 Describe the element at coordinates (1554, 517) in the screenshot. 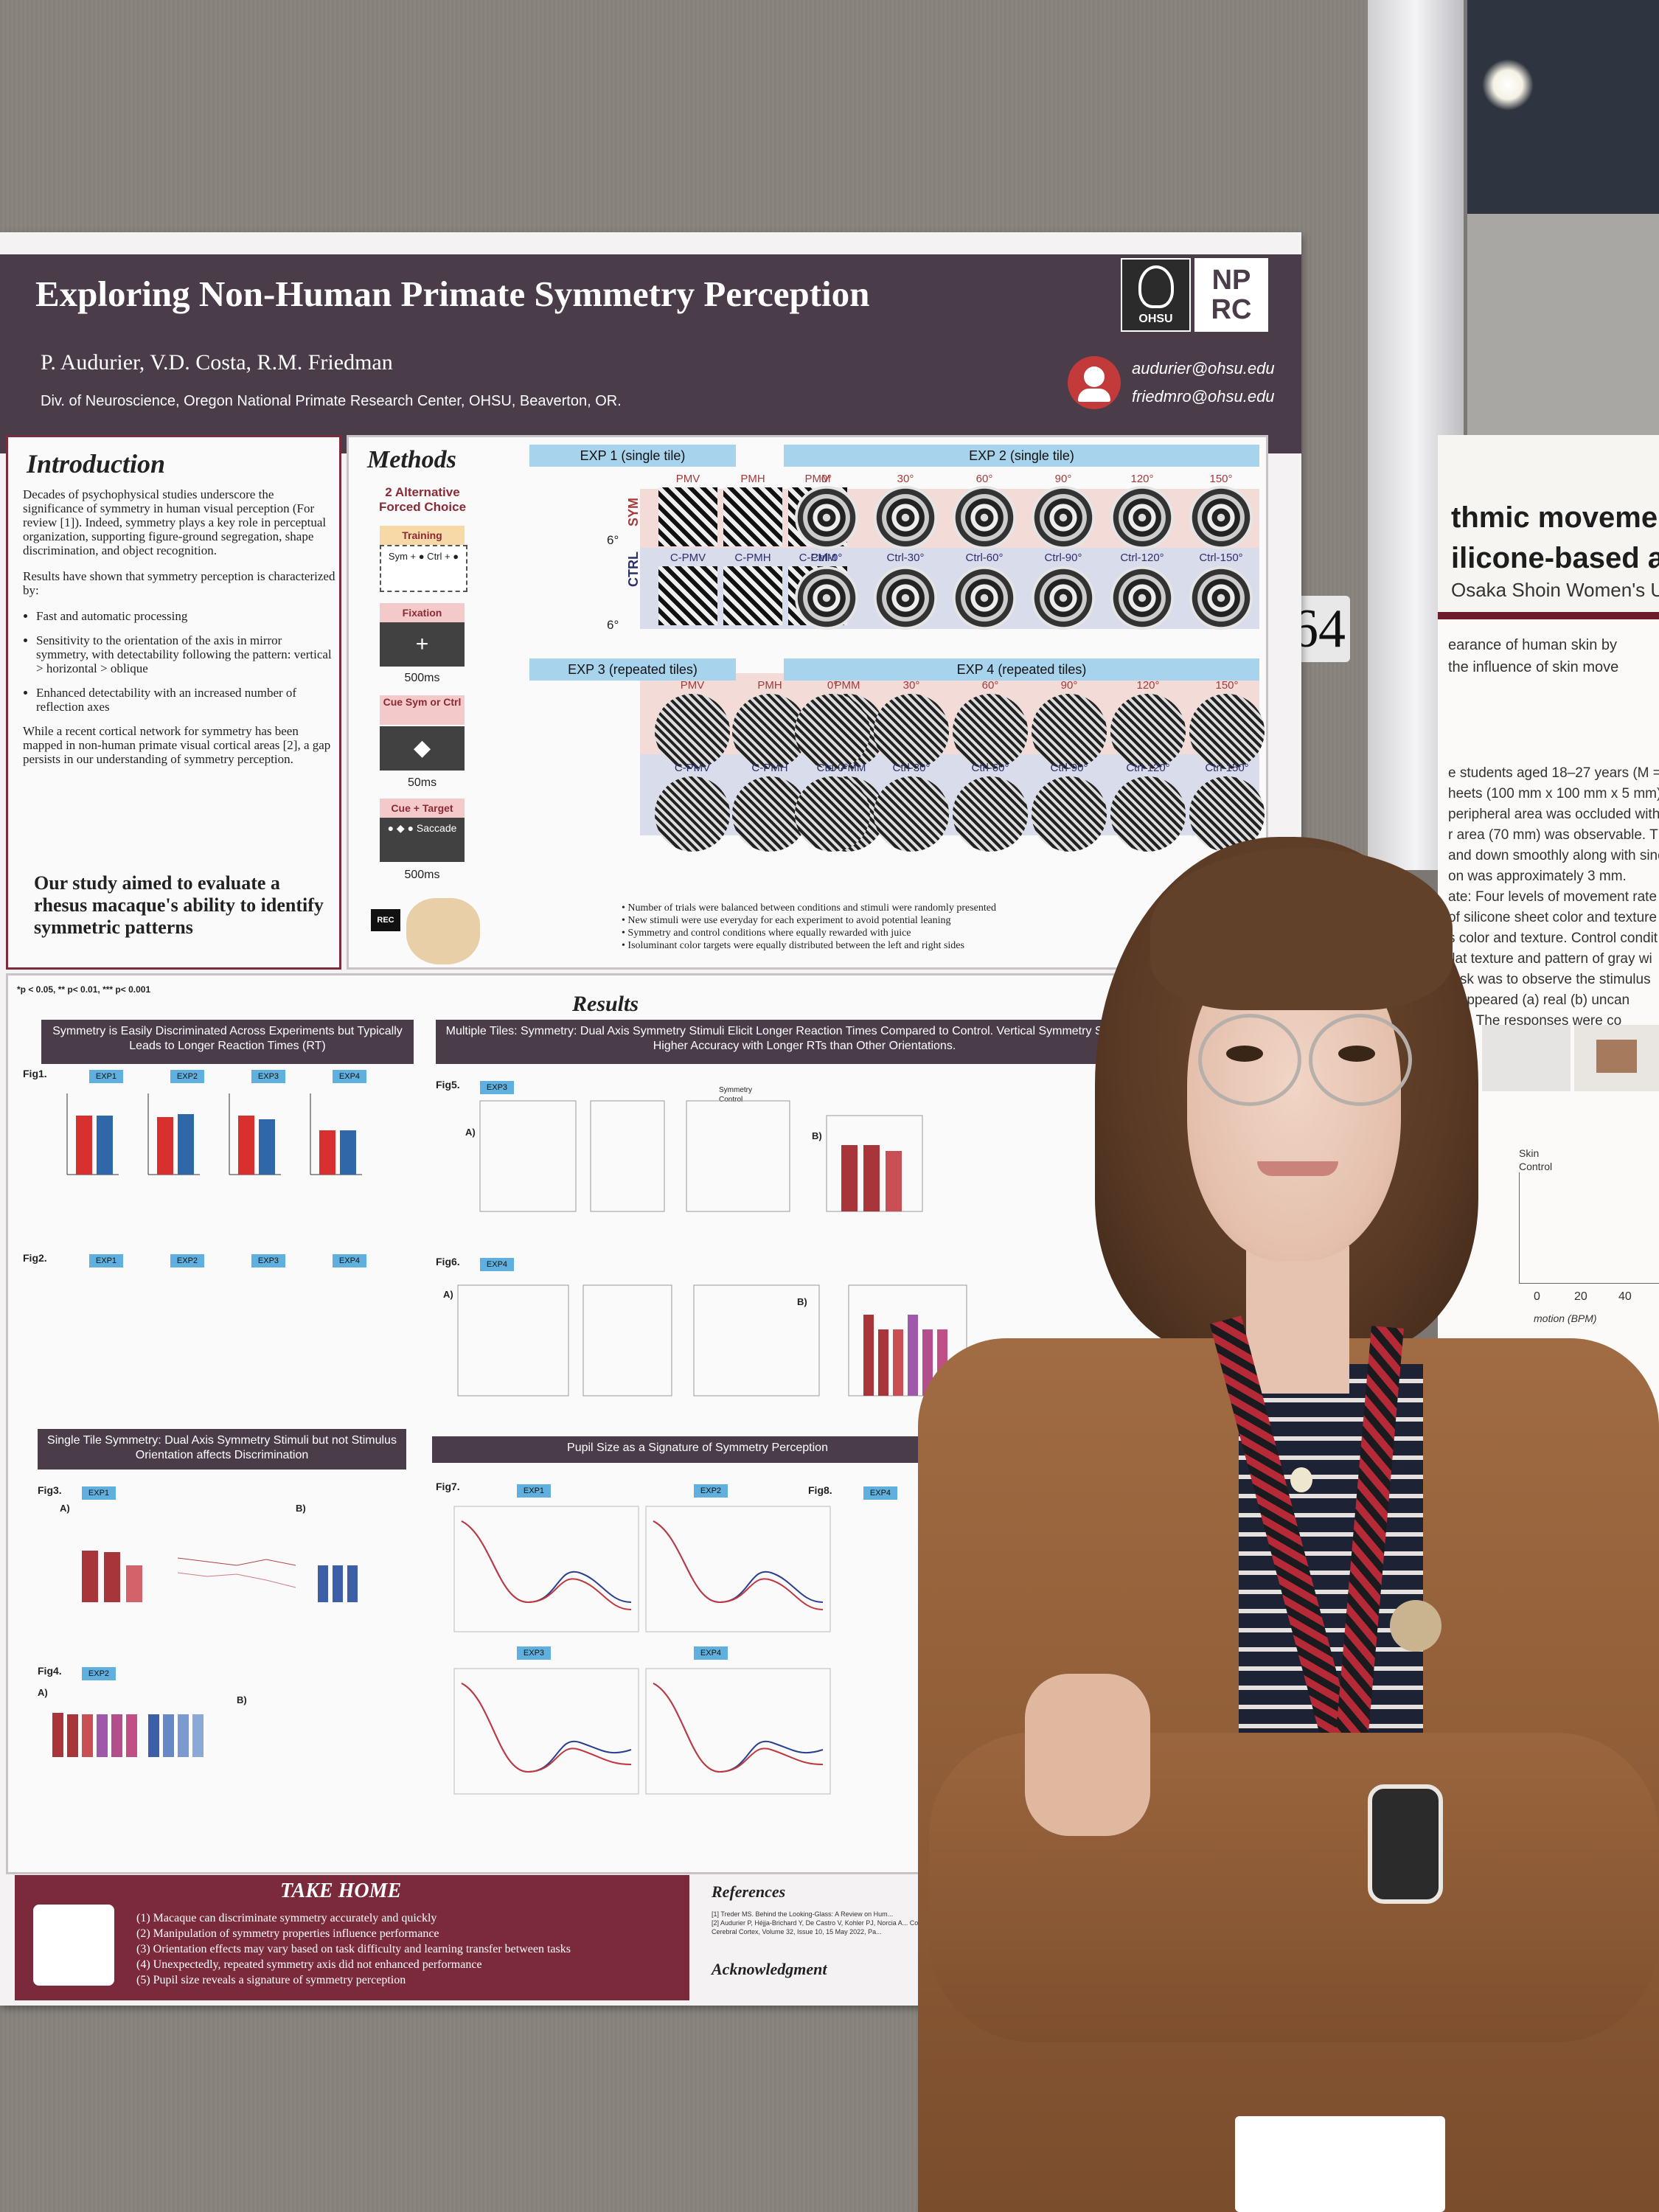

I see `neighbor-title-1: thmic moveme` at that location.